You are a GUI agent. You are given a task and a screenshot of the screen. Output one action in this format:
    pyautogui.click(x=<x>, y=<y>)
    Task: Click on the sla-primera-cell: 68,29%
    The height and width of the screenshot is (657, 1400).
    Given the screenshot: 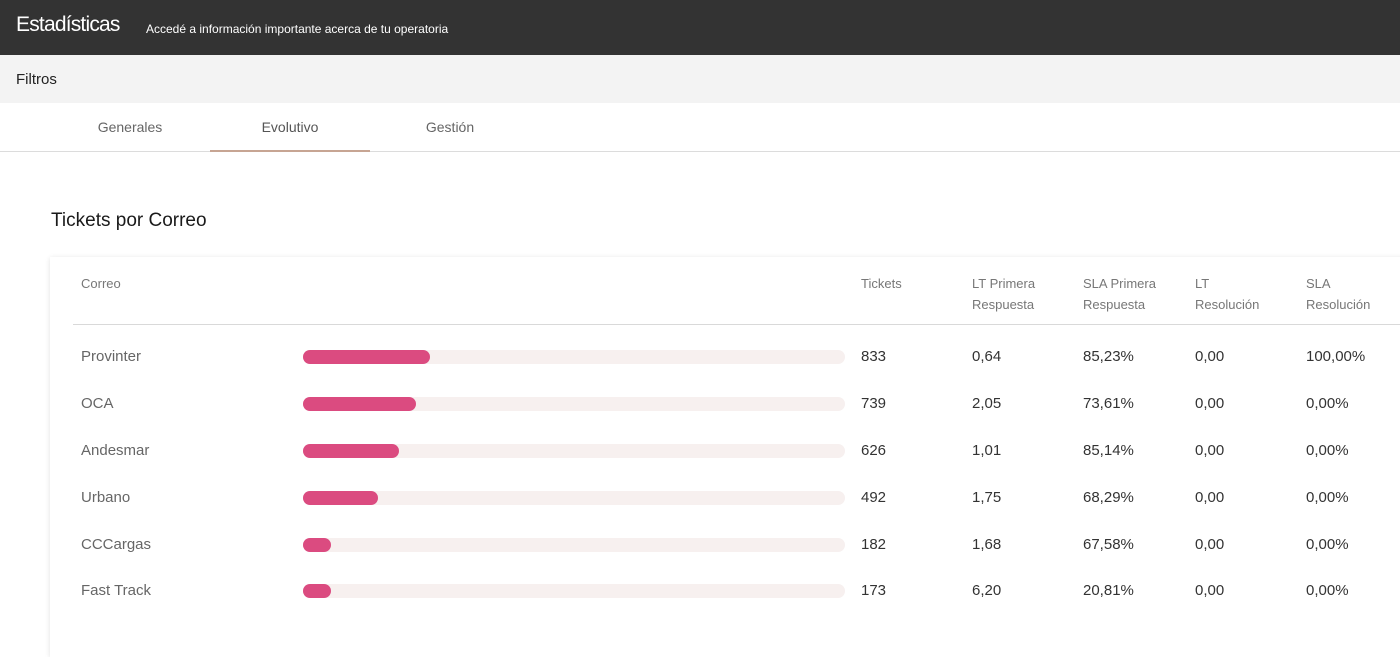 What is the action you would take?
    pyautogui.click(x=1108, y=497)
    